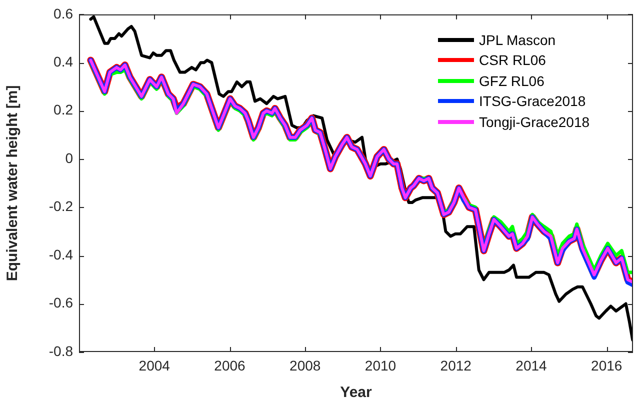  Describe the element at coordinates (532, 101) in the screenshot. I see `legend-label: ITSG-Grace2018` at that location.